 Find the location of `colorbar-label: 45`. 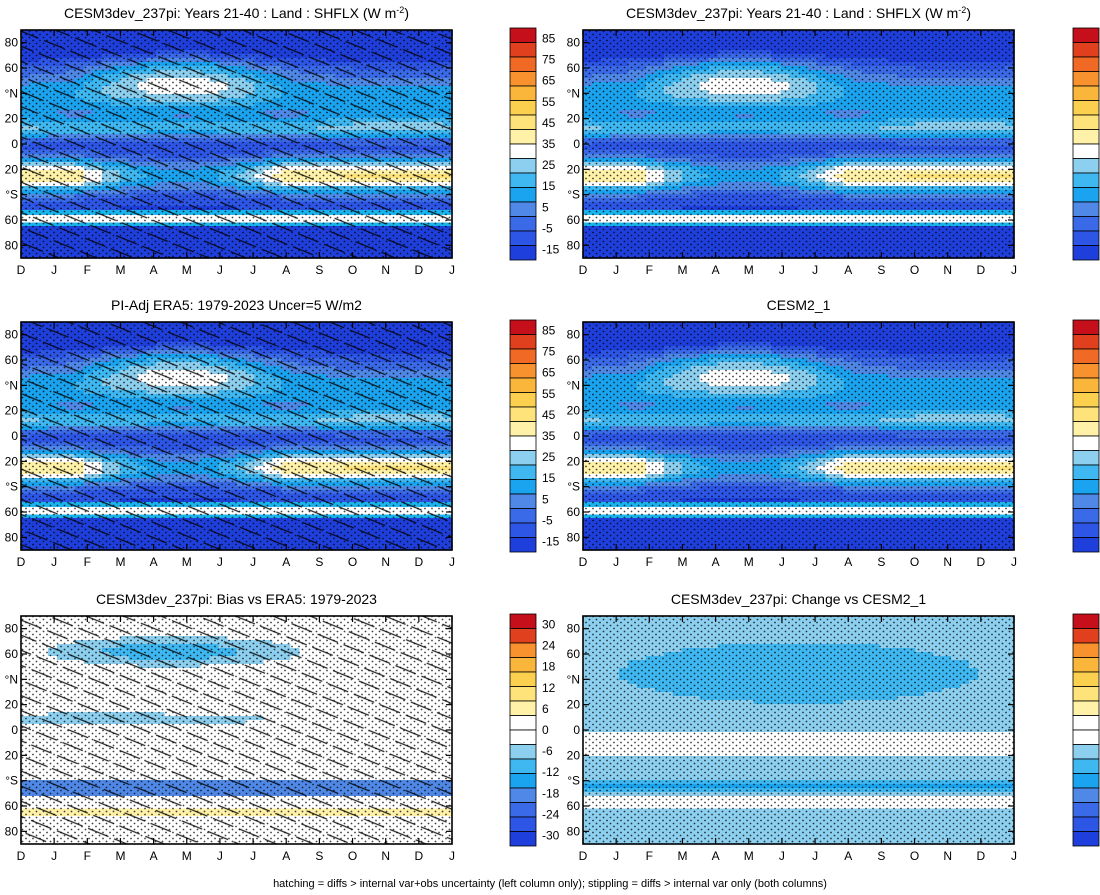

colorbar-label: 45 is located at coordinates (549, 123).